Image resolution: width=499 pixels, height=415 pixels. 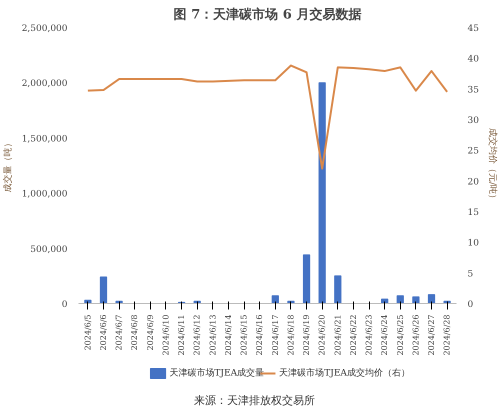 What do you see at coordinates (474, 59) in the screenshot?
I see `y2-tick-label: 40` at bounding box center [474, 59].